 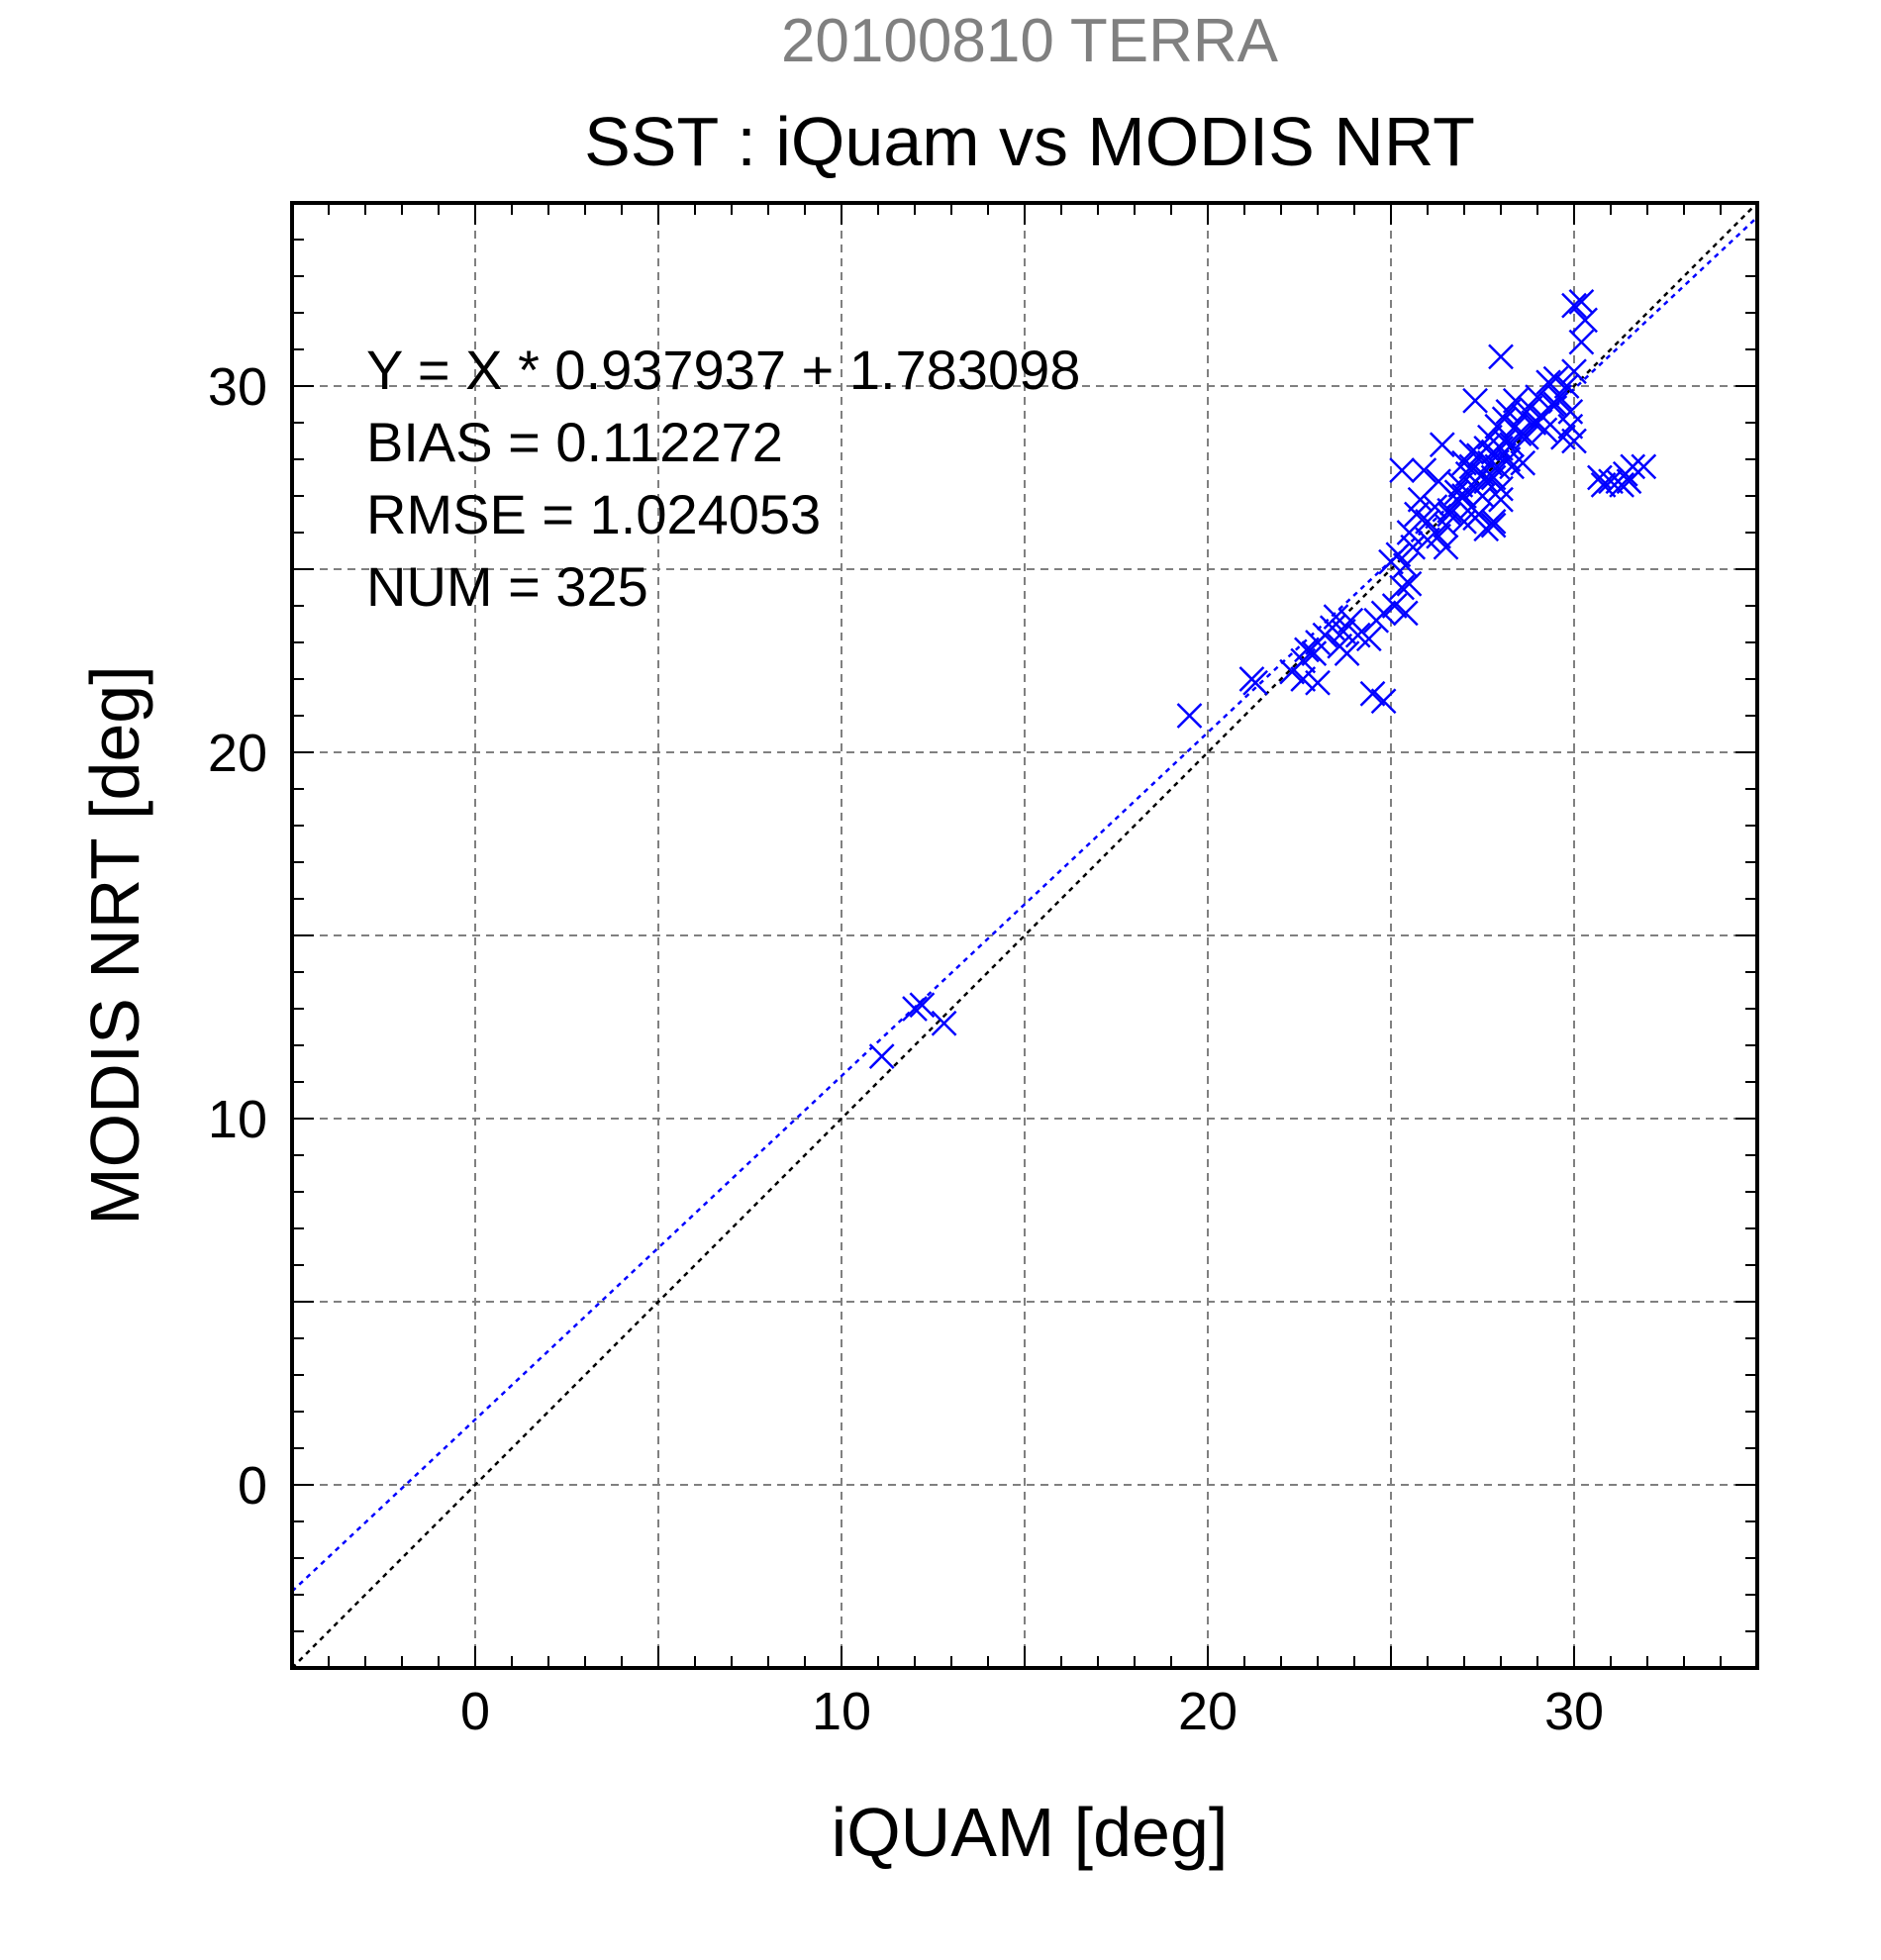 What do you see at coordinates (114, 945) in the screenshot?
I see `y-axis-label: MODIS NRT [deg]` at bounding box center [114, 945].